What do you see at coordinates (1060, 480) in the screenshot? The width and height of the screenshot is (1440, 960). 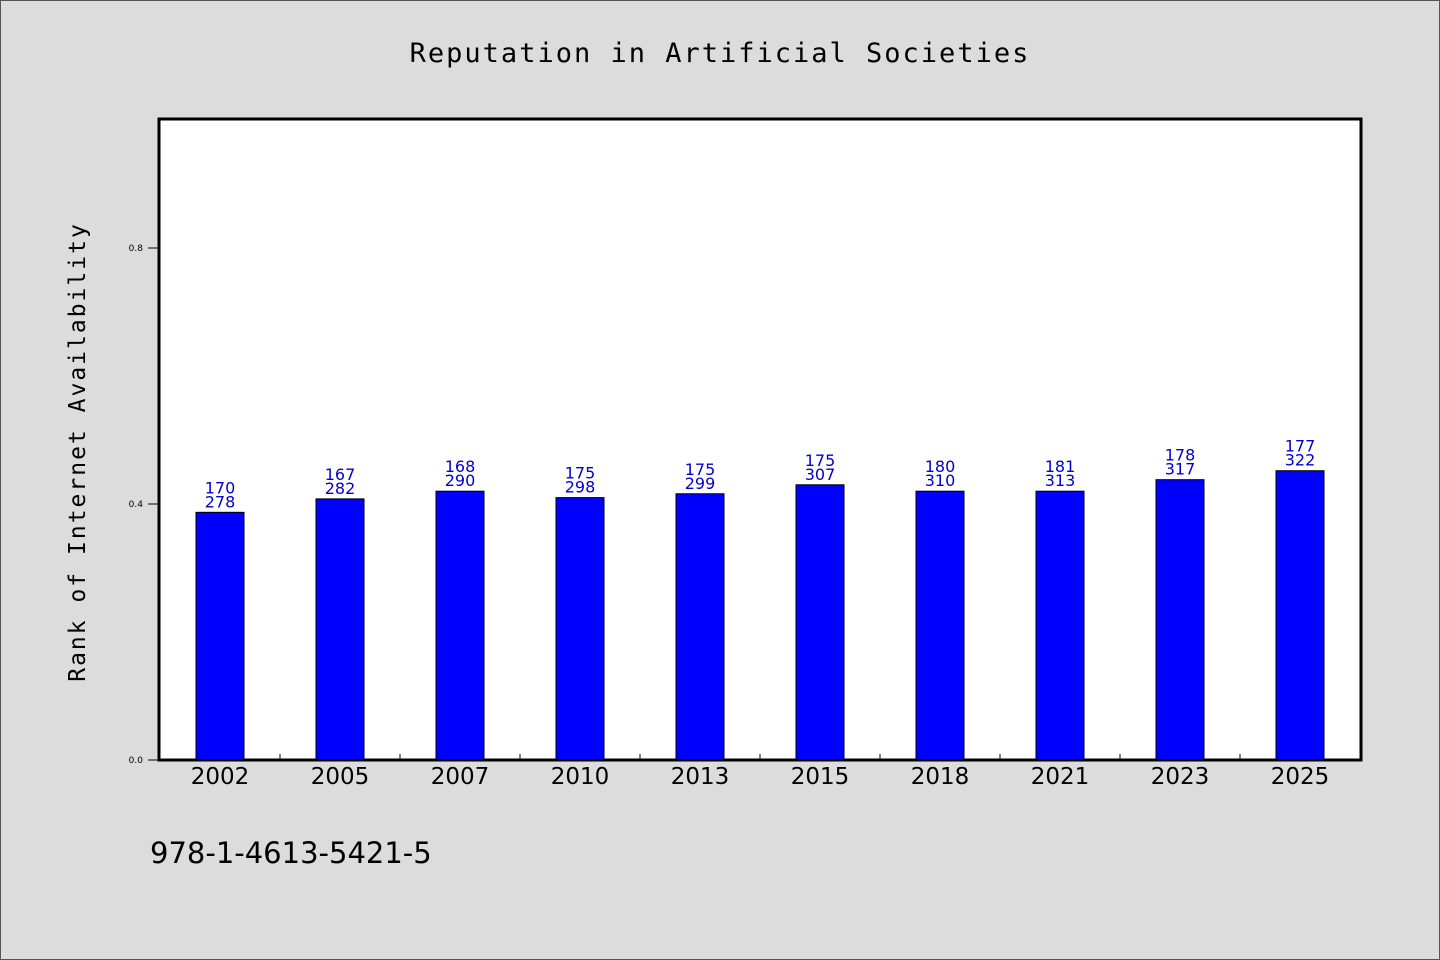 I see `bar-label-bottom: 313` at bounding box center [1060, 480].